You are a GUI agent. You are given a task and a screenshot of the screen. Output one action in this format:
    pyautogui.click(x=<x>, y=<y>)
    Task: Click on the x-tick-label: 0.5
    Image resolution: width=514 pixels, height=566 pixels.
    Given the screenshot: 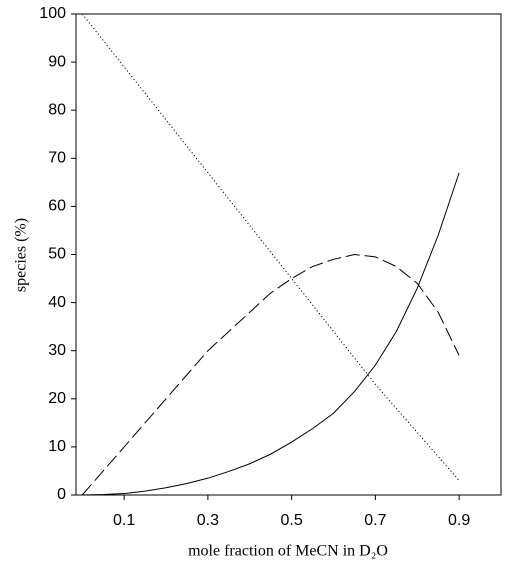 What is the action you would take?
    pyautogui.click(x=292, y=520)
    